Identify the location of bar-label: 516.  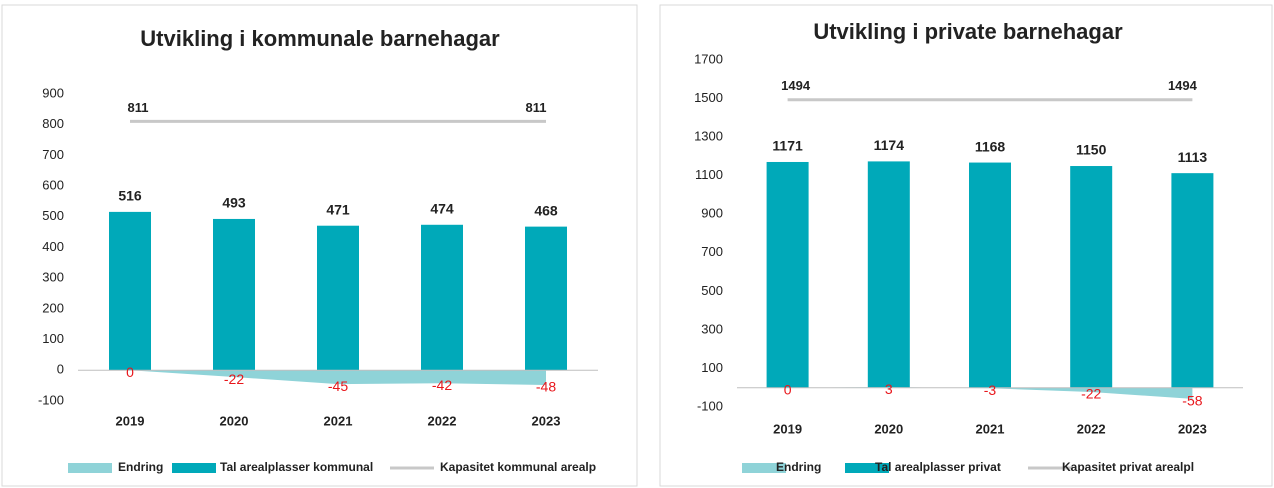
(130, 196).